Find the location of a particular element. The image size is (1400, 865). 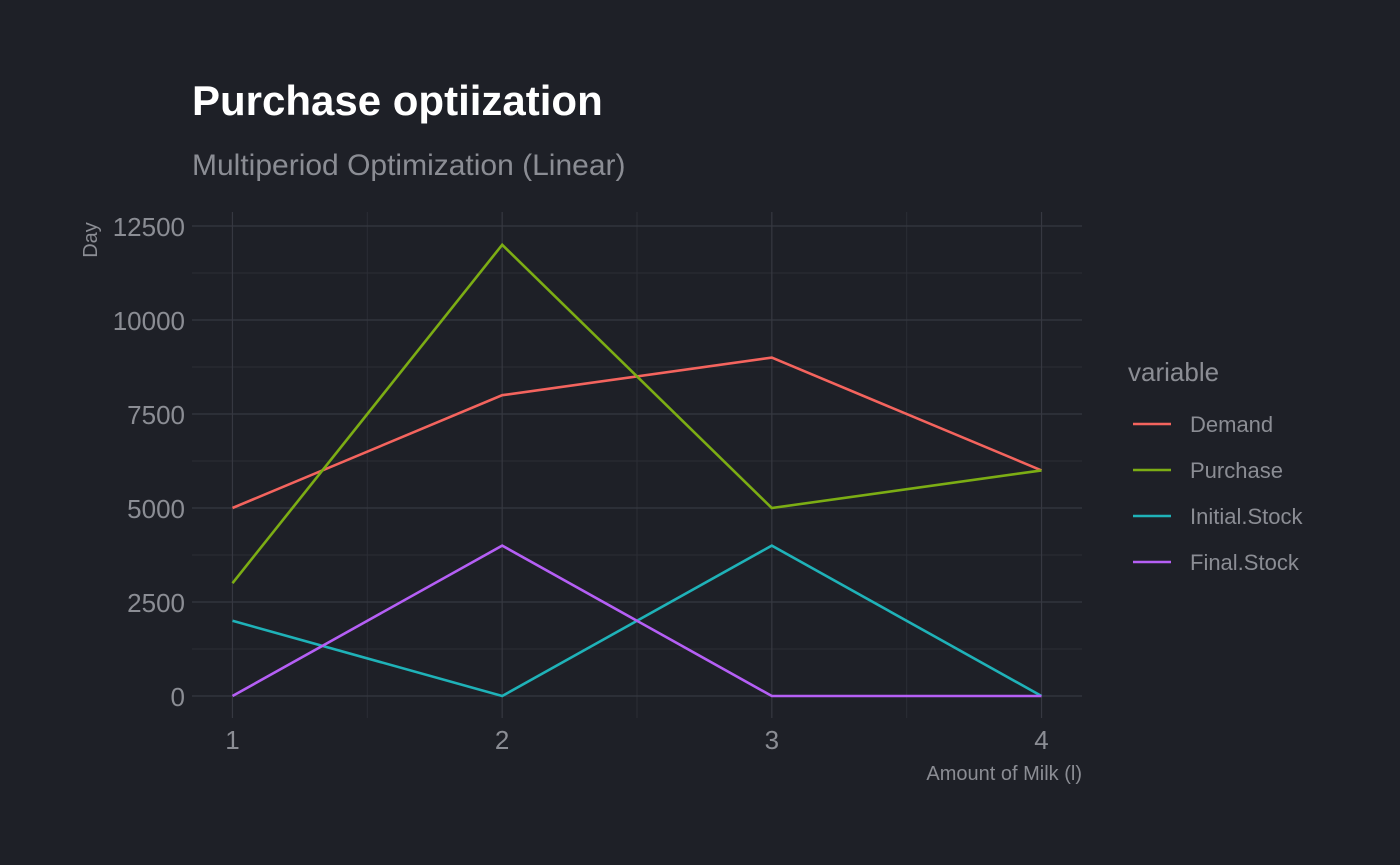

y-tick-label: 5000 is located at coordinates (156, 509).